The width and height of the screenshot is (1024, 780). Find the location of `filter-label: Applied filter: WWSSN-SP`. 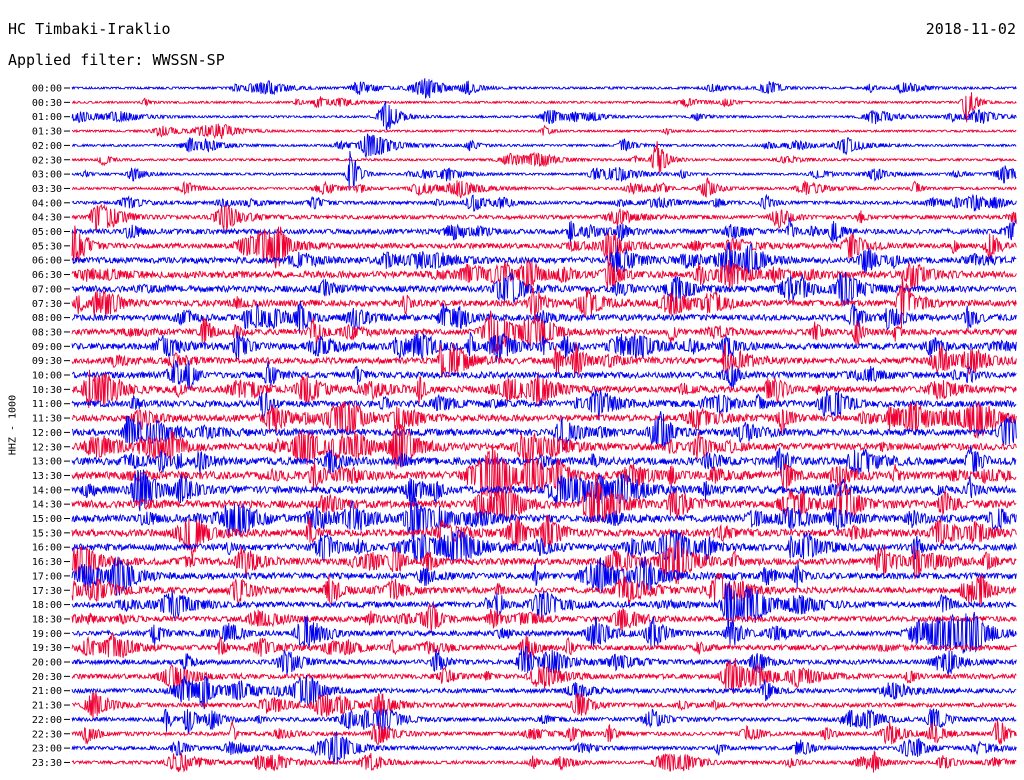

filter-label: Applied filter: WWSSN-SP is located at coordinates (116, 60).